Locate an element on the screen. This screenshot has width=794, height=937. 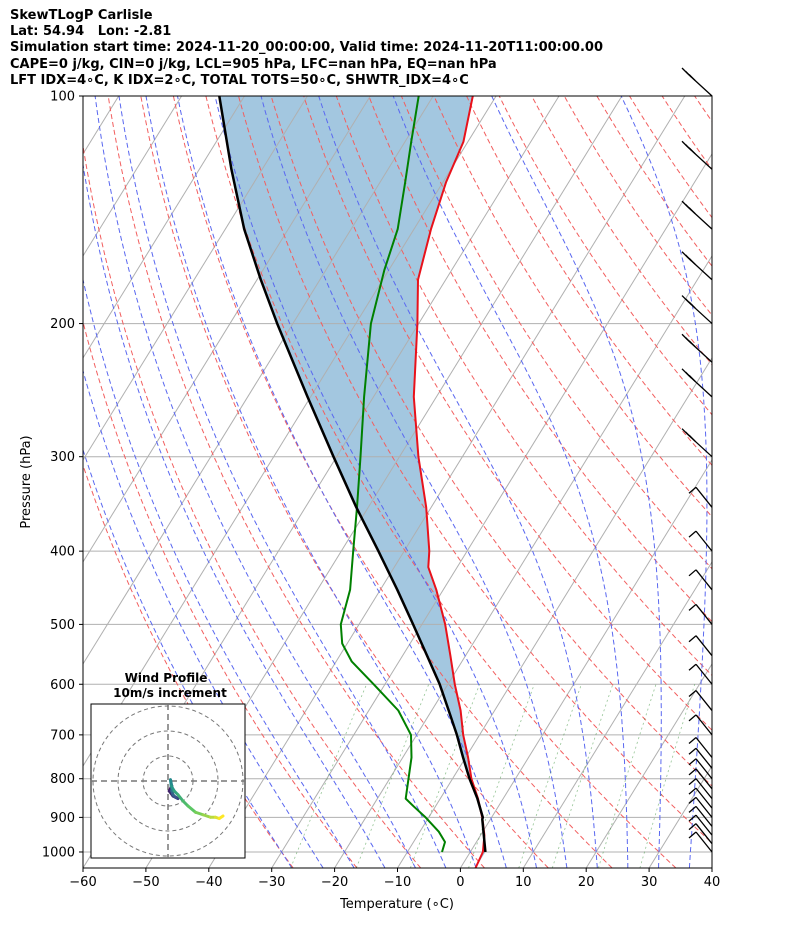
y-tick-label: 200 is located at coordinates (62, 324).